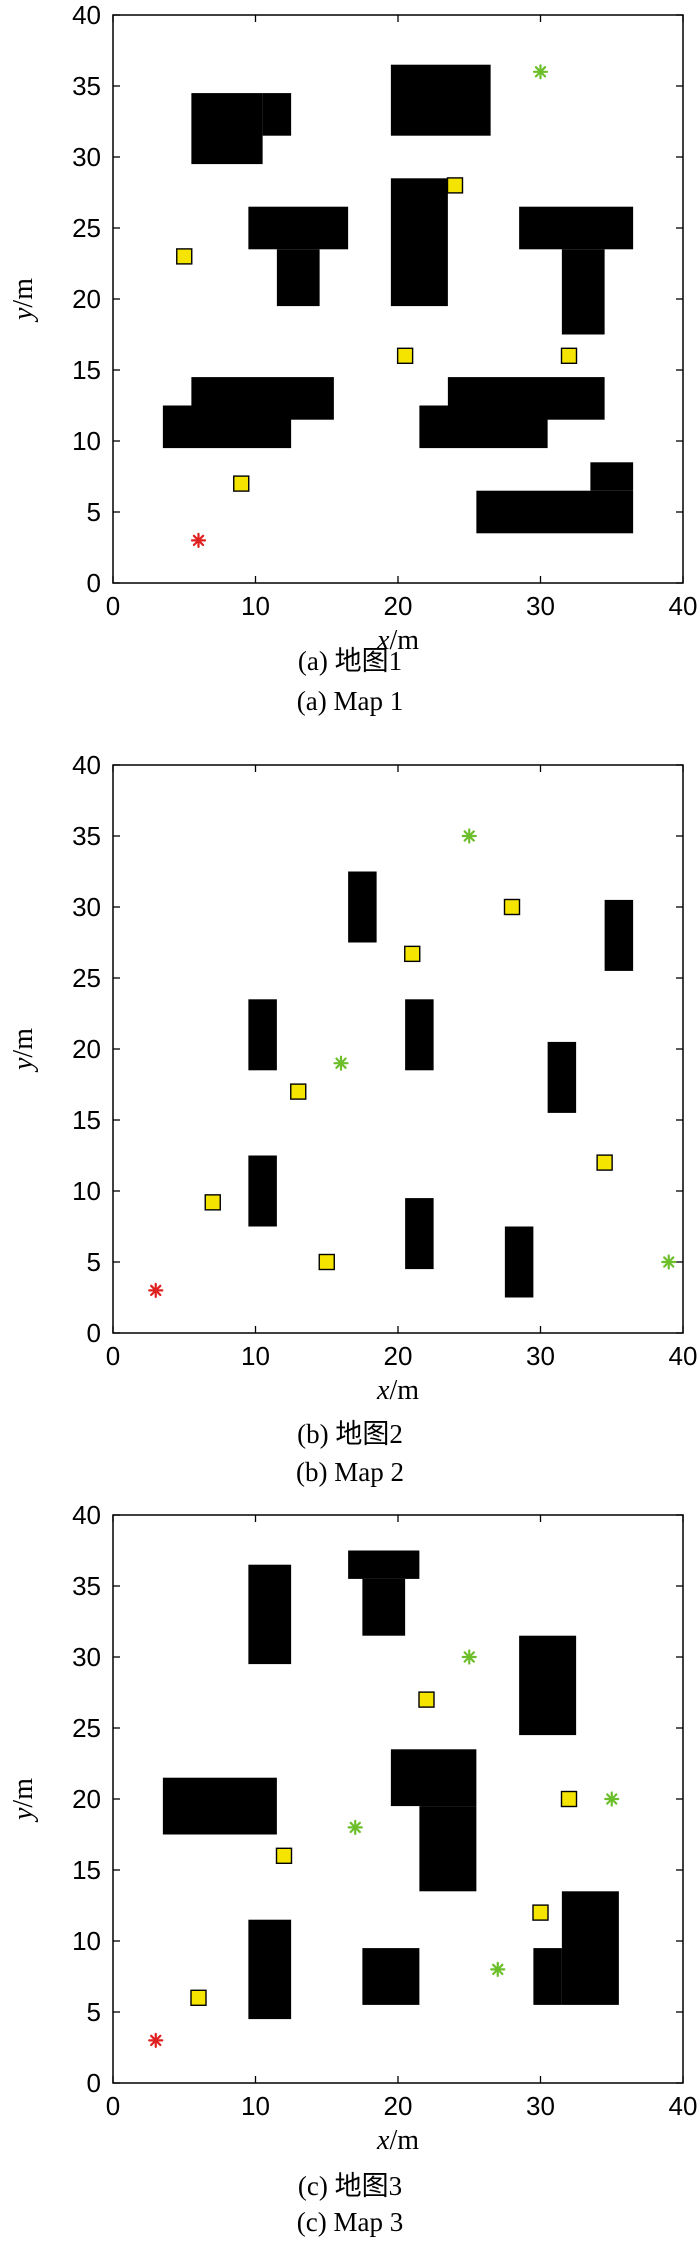 The width and height of the screenshot is (700, 2250). What do you see at coordinates (350, 661) in the screenshot?
I see `map-caption-cn-1: (a) 地图1` at bounding box center [350, 661].